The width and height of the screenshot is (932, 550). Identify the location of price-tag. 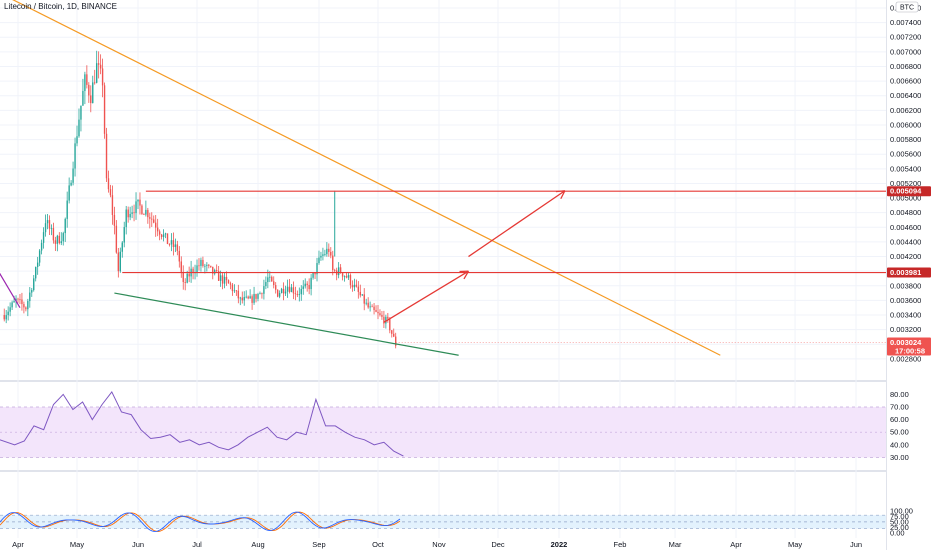
(909, 346).